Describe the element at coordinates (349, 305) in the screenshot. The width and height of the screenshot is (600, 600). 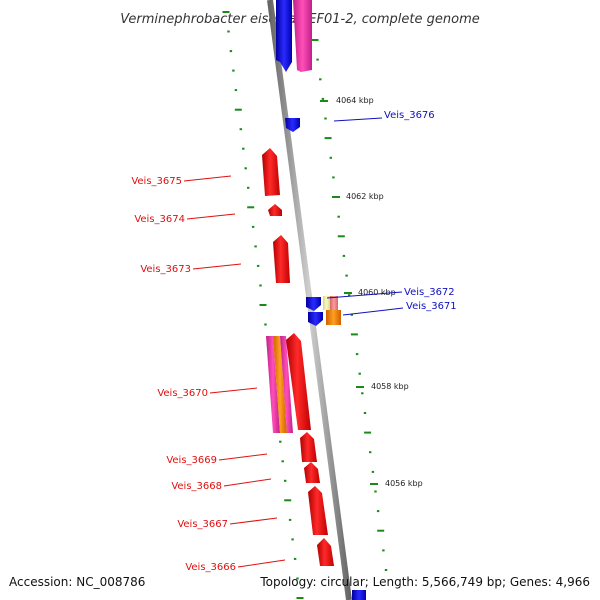
I see `dots-right` at that location.